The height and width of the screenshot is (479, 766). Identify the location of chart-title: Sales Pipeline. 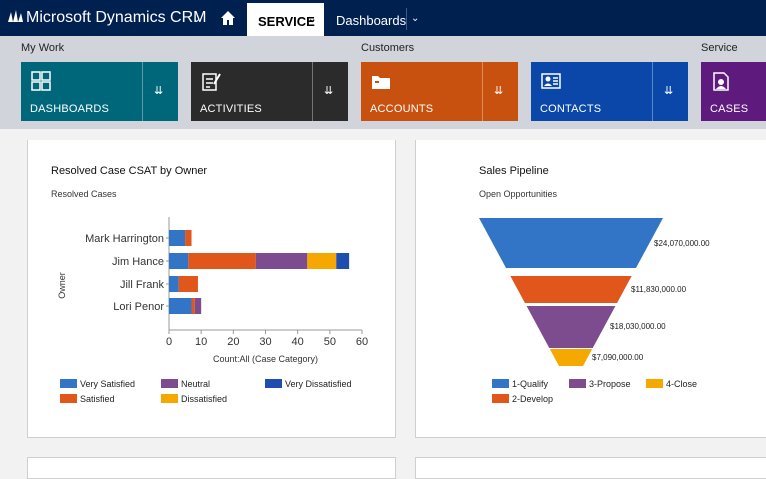
(514, 171).